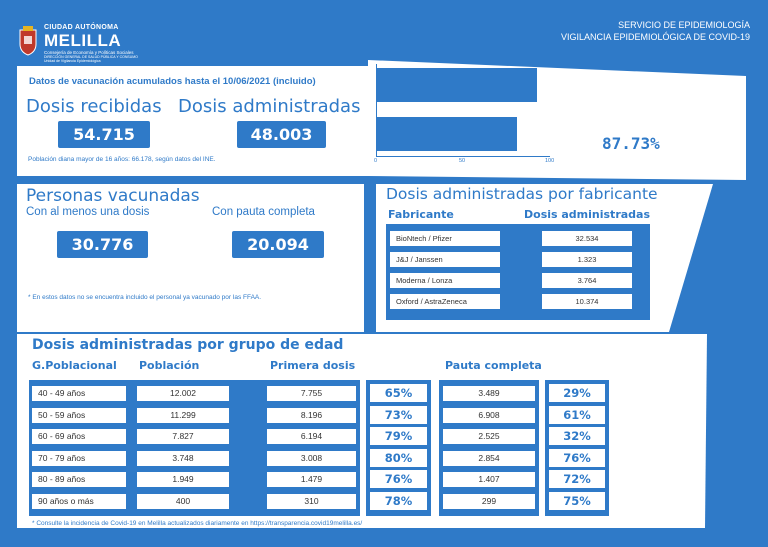 The width and height of the screenshot is (768, 547). I want to click on manufacturer-doses: 1.323, so click(587, 259).